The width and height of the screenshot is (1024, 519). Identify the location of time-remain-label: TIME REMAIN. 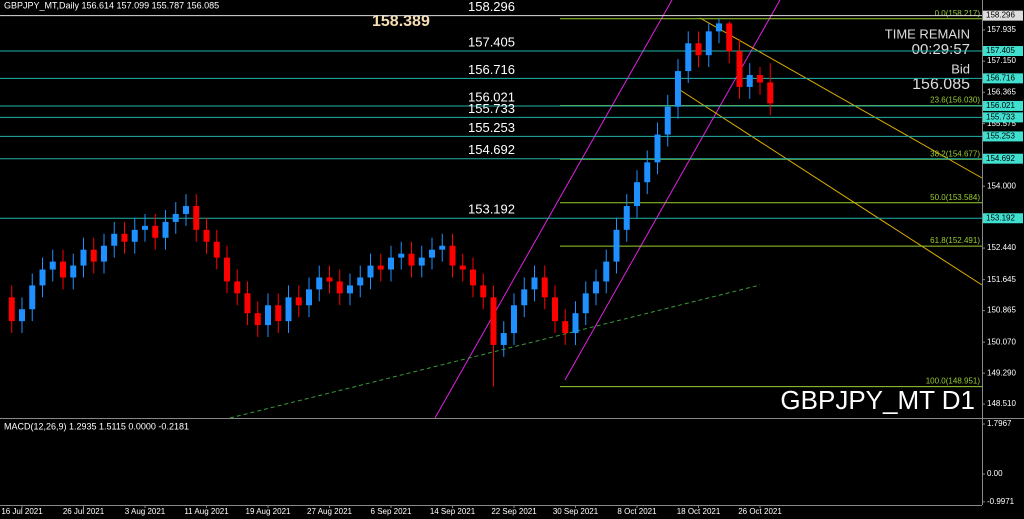
(927, 33).